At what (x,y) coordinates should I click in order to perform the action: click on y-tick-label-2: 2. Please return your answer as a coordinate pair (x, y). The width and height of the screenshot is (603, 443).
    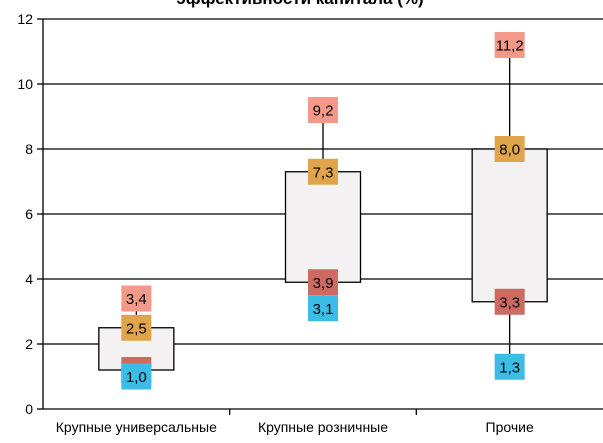
    Looking at the image, I should click on (29, 344).